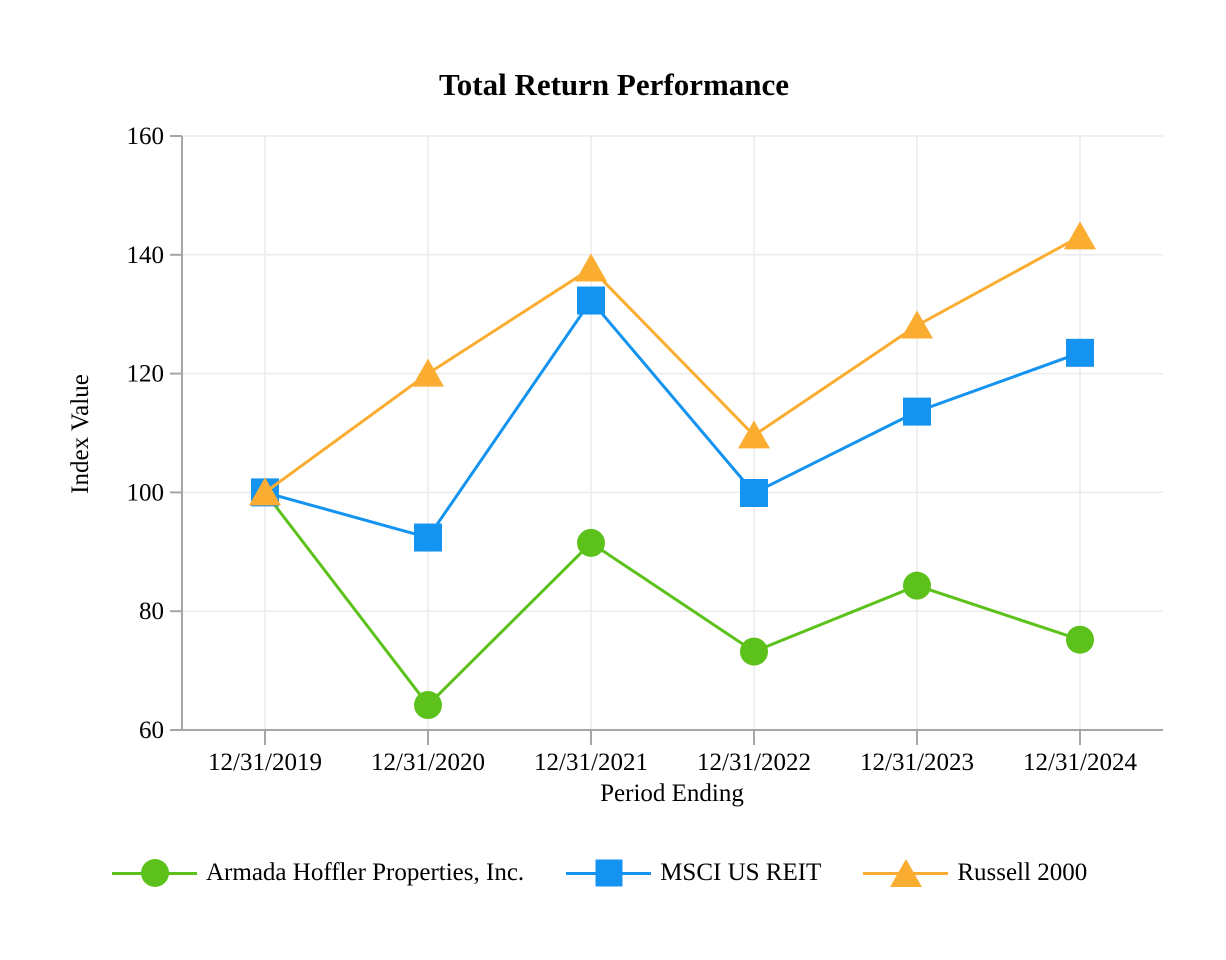 The width and height of the screenshot is (1226, 960). What do you see at coordinates (672, 793) in the screenshot?
I see `x-axis-title: Period Ending` at bounding box center [672, 793].